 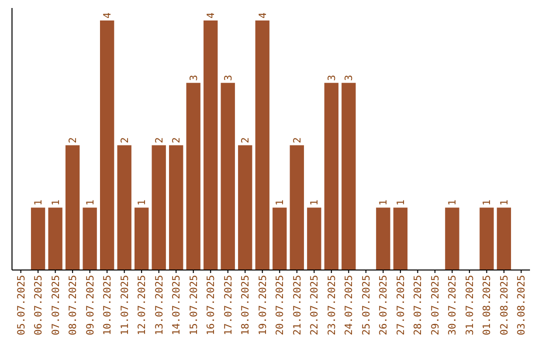 I want to click on x-tick-label: 11.07.2025, so click(x=125, y=305).